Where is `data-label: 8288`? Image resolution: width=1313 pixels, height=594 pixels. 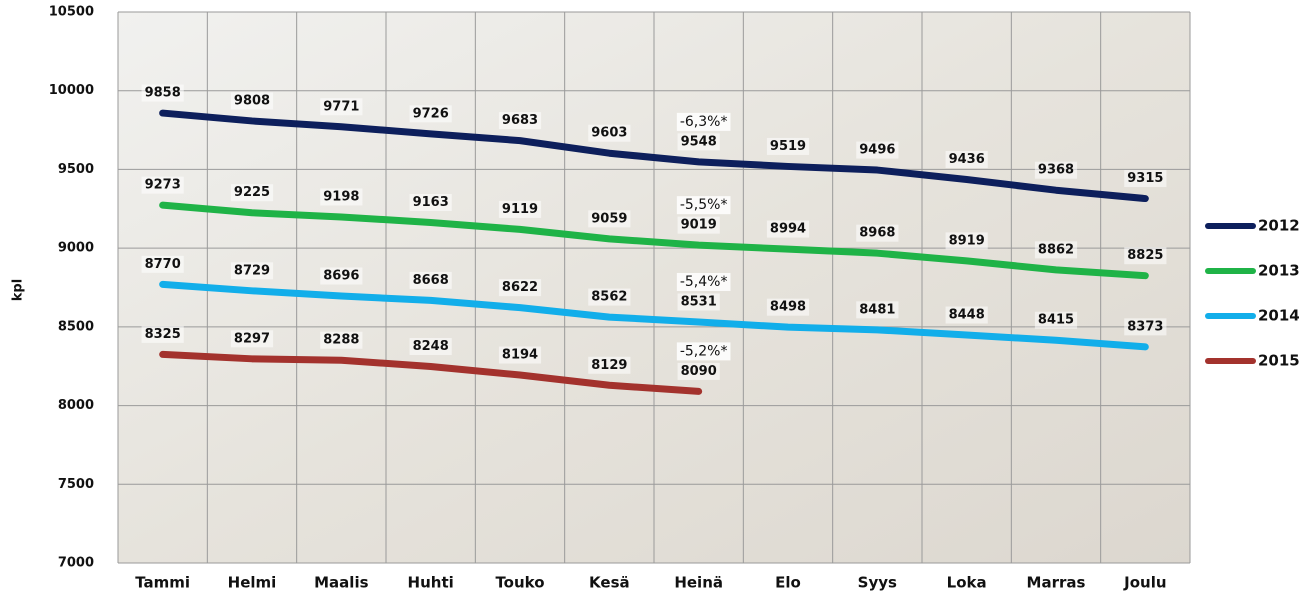
data-label: 8288 is located at coordinates (341, 340).